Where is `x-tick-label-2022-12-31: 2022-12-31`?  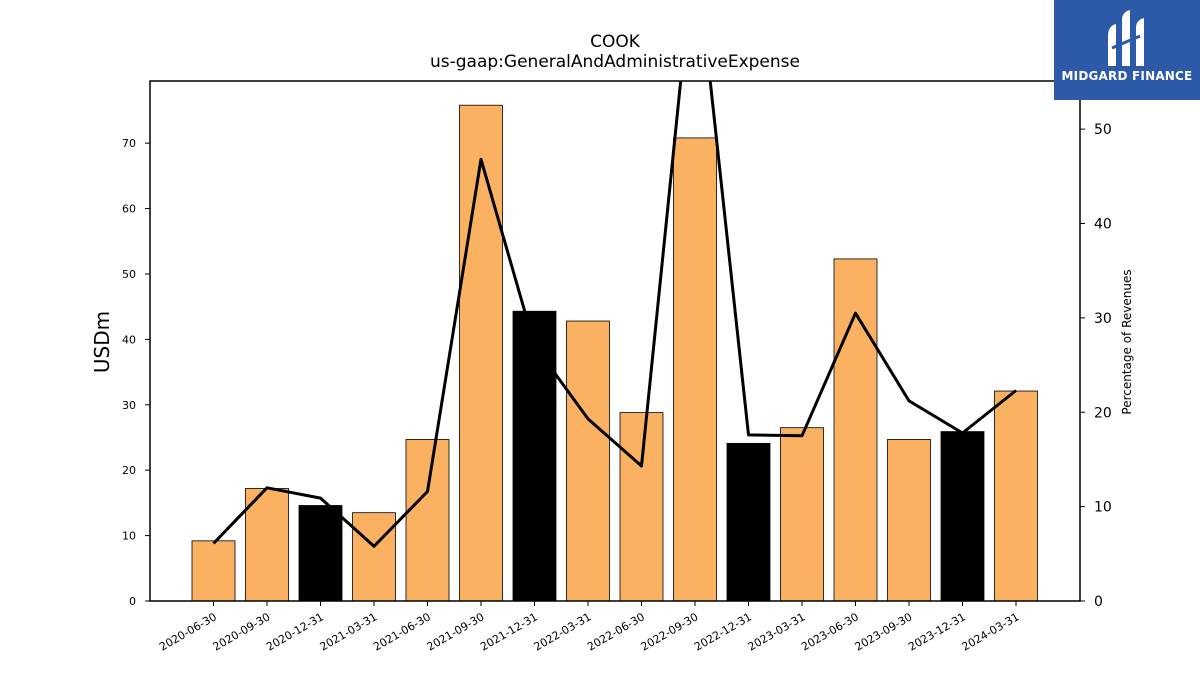
x-tick-label-2022-12-31: 2022-12-31 is located at coordinates (723, 631).